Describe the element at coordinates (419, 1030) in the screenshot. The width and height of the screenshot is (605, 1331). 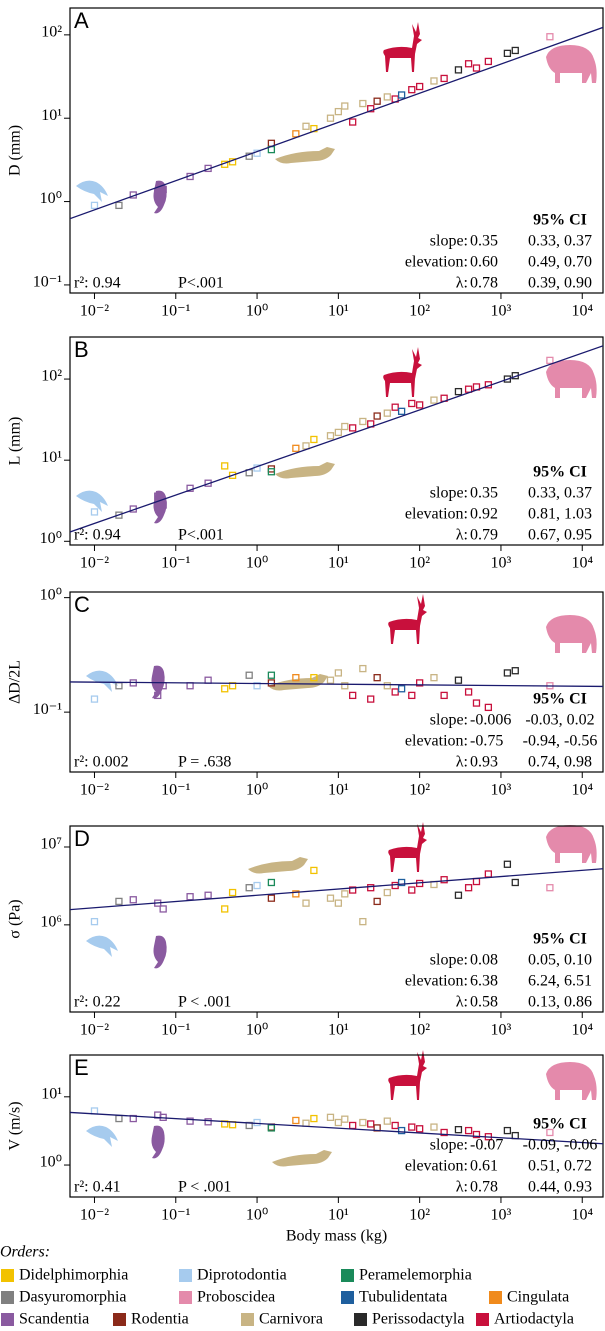
I see `x-tick-label: 10²` at that location.